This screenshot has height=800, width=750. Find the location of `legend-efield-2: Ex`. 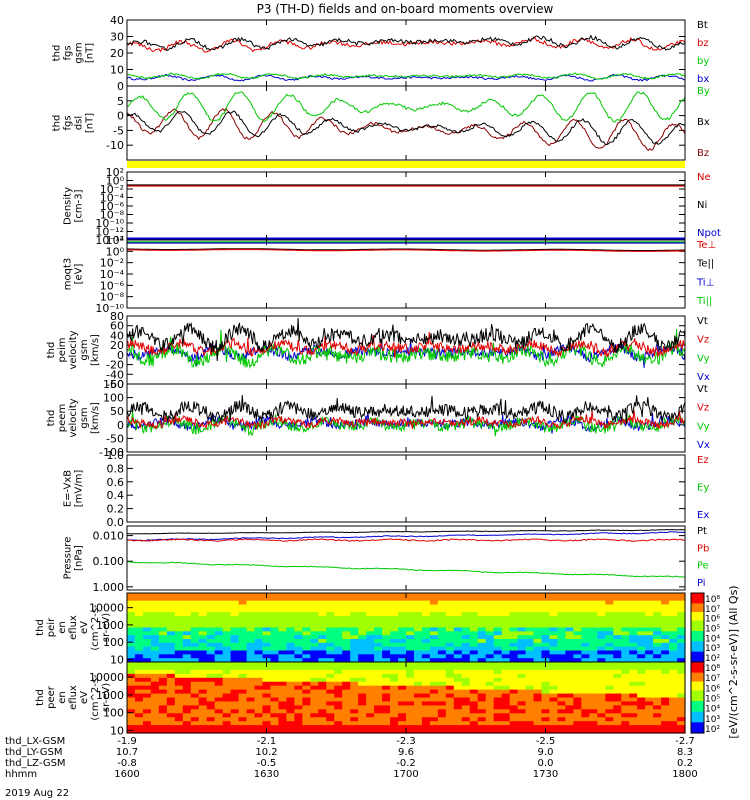

legend-efield-2: Ex is located at coordinates (703, 515).